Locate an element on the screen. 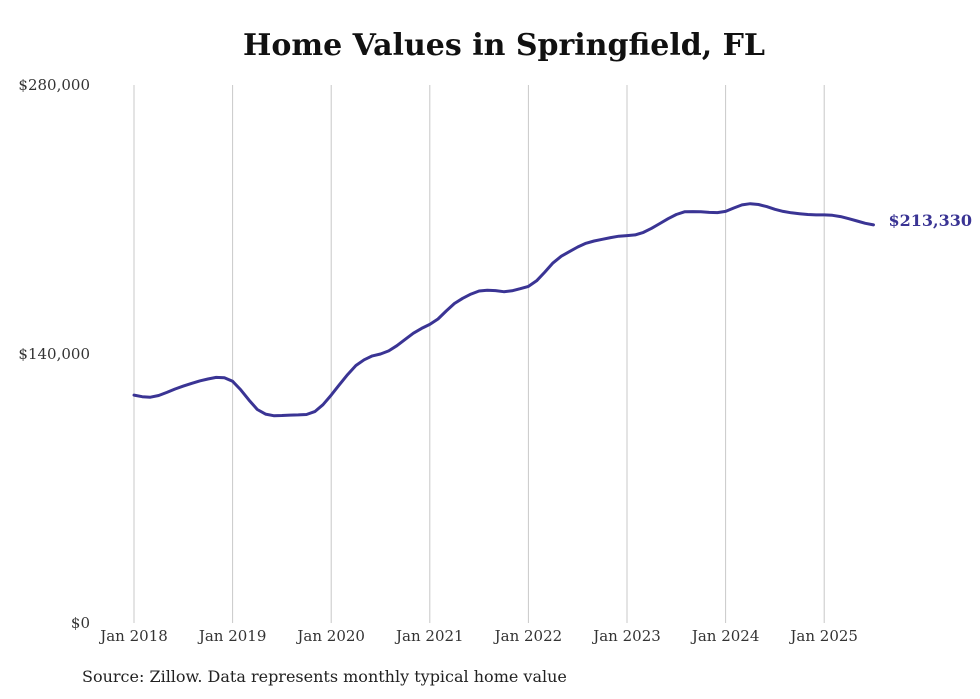 The image size is (980, 699). x-tick-label: Jan 2018 is located at coordinates (133, 636).